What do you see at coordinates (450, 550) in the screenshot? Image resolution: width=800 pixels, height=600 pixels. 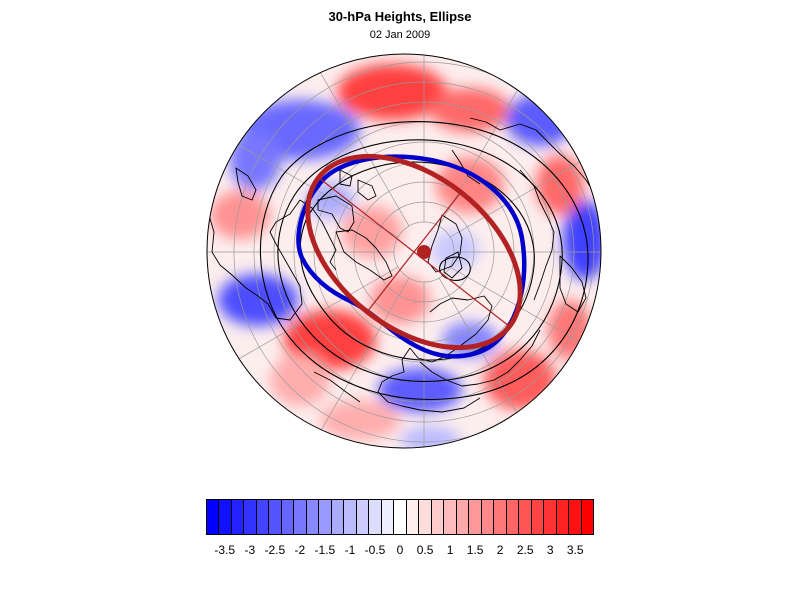 I see `colorbar-tick-label: 1` at bounding box center [450, 550].